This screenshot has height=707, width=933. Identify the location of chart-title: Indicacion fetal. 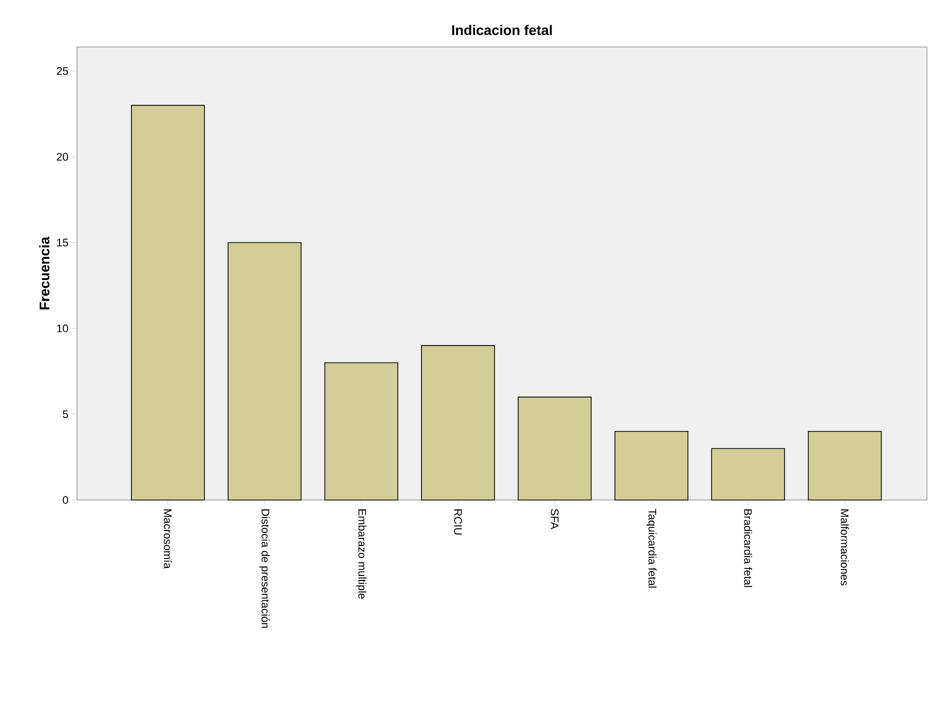
(502, 30).